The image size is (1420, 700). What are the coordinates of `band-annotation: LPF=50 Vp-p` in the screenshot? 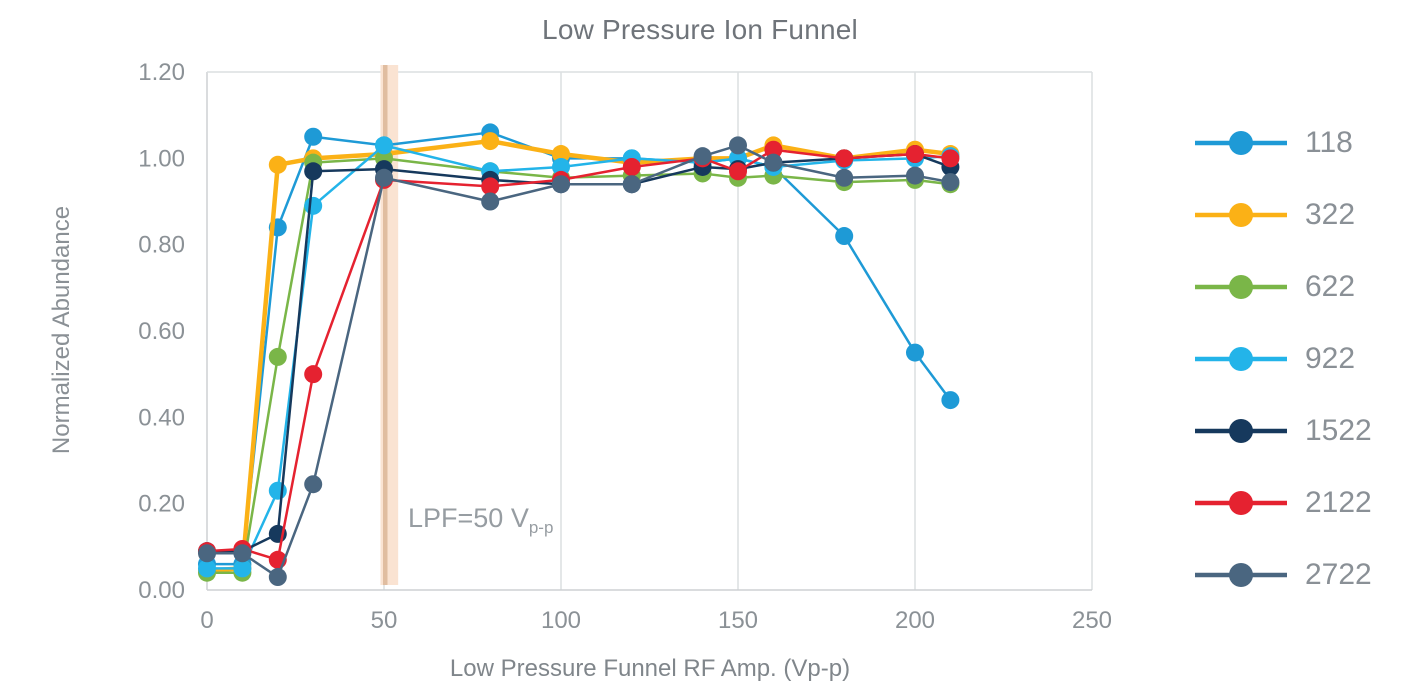 It's located at (480, 520).